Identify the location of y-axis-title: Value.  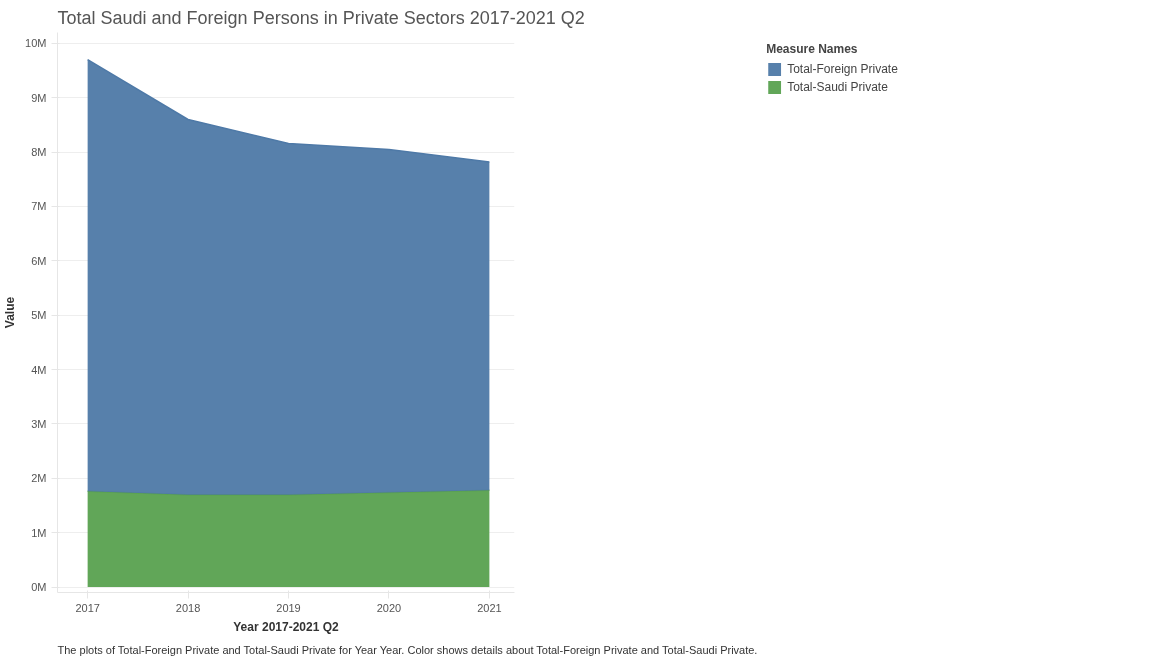
(10, 312).